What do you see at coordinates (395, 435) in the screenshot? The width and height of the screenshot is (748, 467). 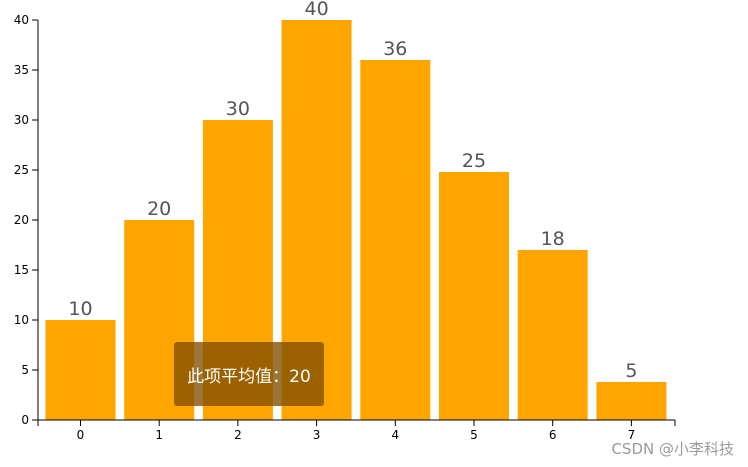 I see `x-tick-label-4: 4` at bounding box center [395, 435].